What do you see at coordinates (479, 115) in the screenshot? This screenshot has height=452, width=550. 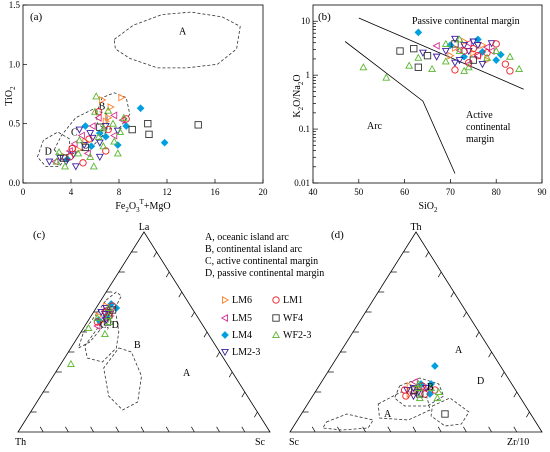 I see `active-margin-label-1: Active` at bounding box center [479, 115].